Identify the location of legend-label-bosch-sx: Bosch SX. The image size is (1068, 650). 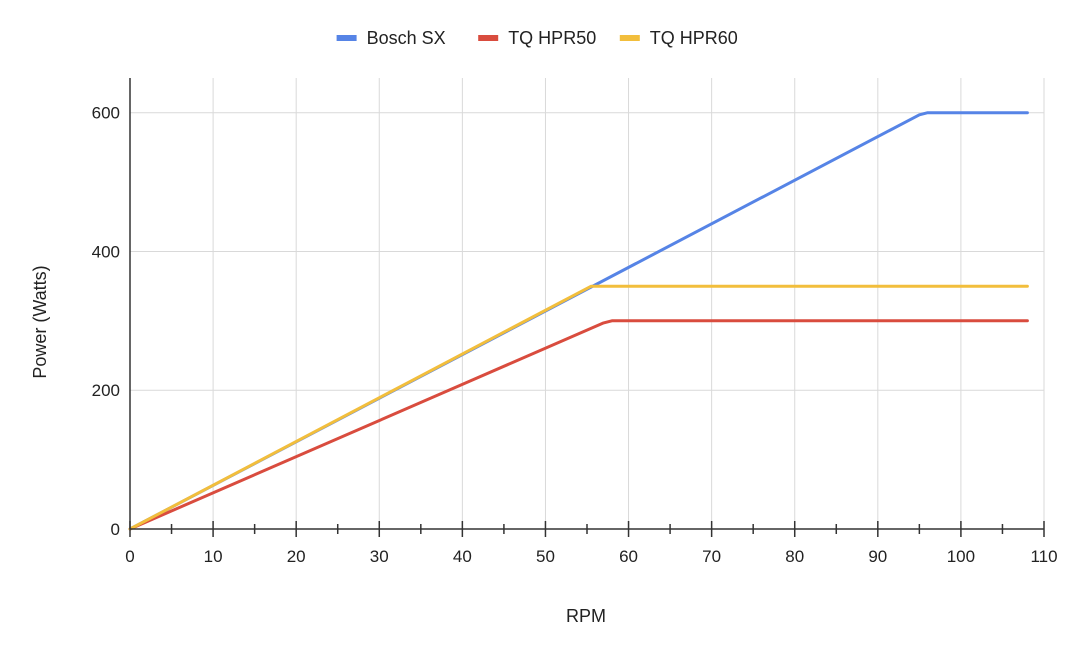
(406, 38).